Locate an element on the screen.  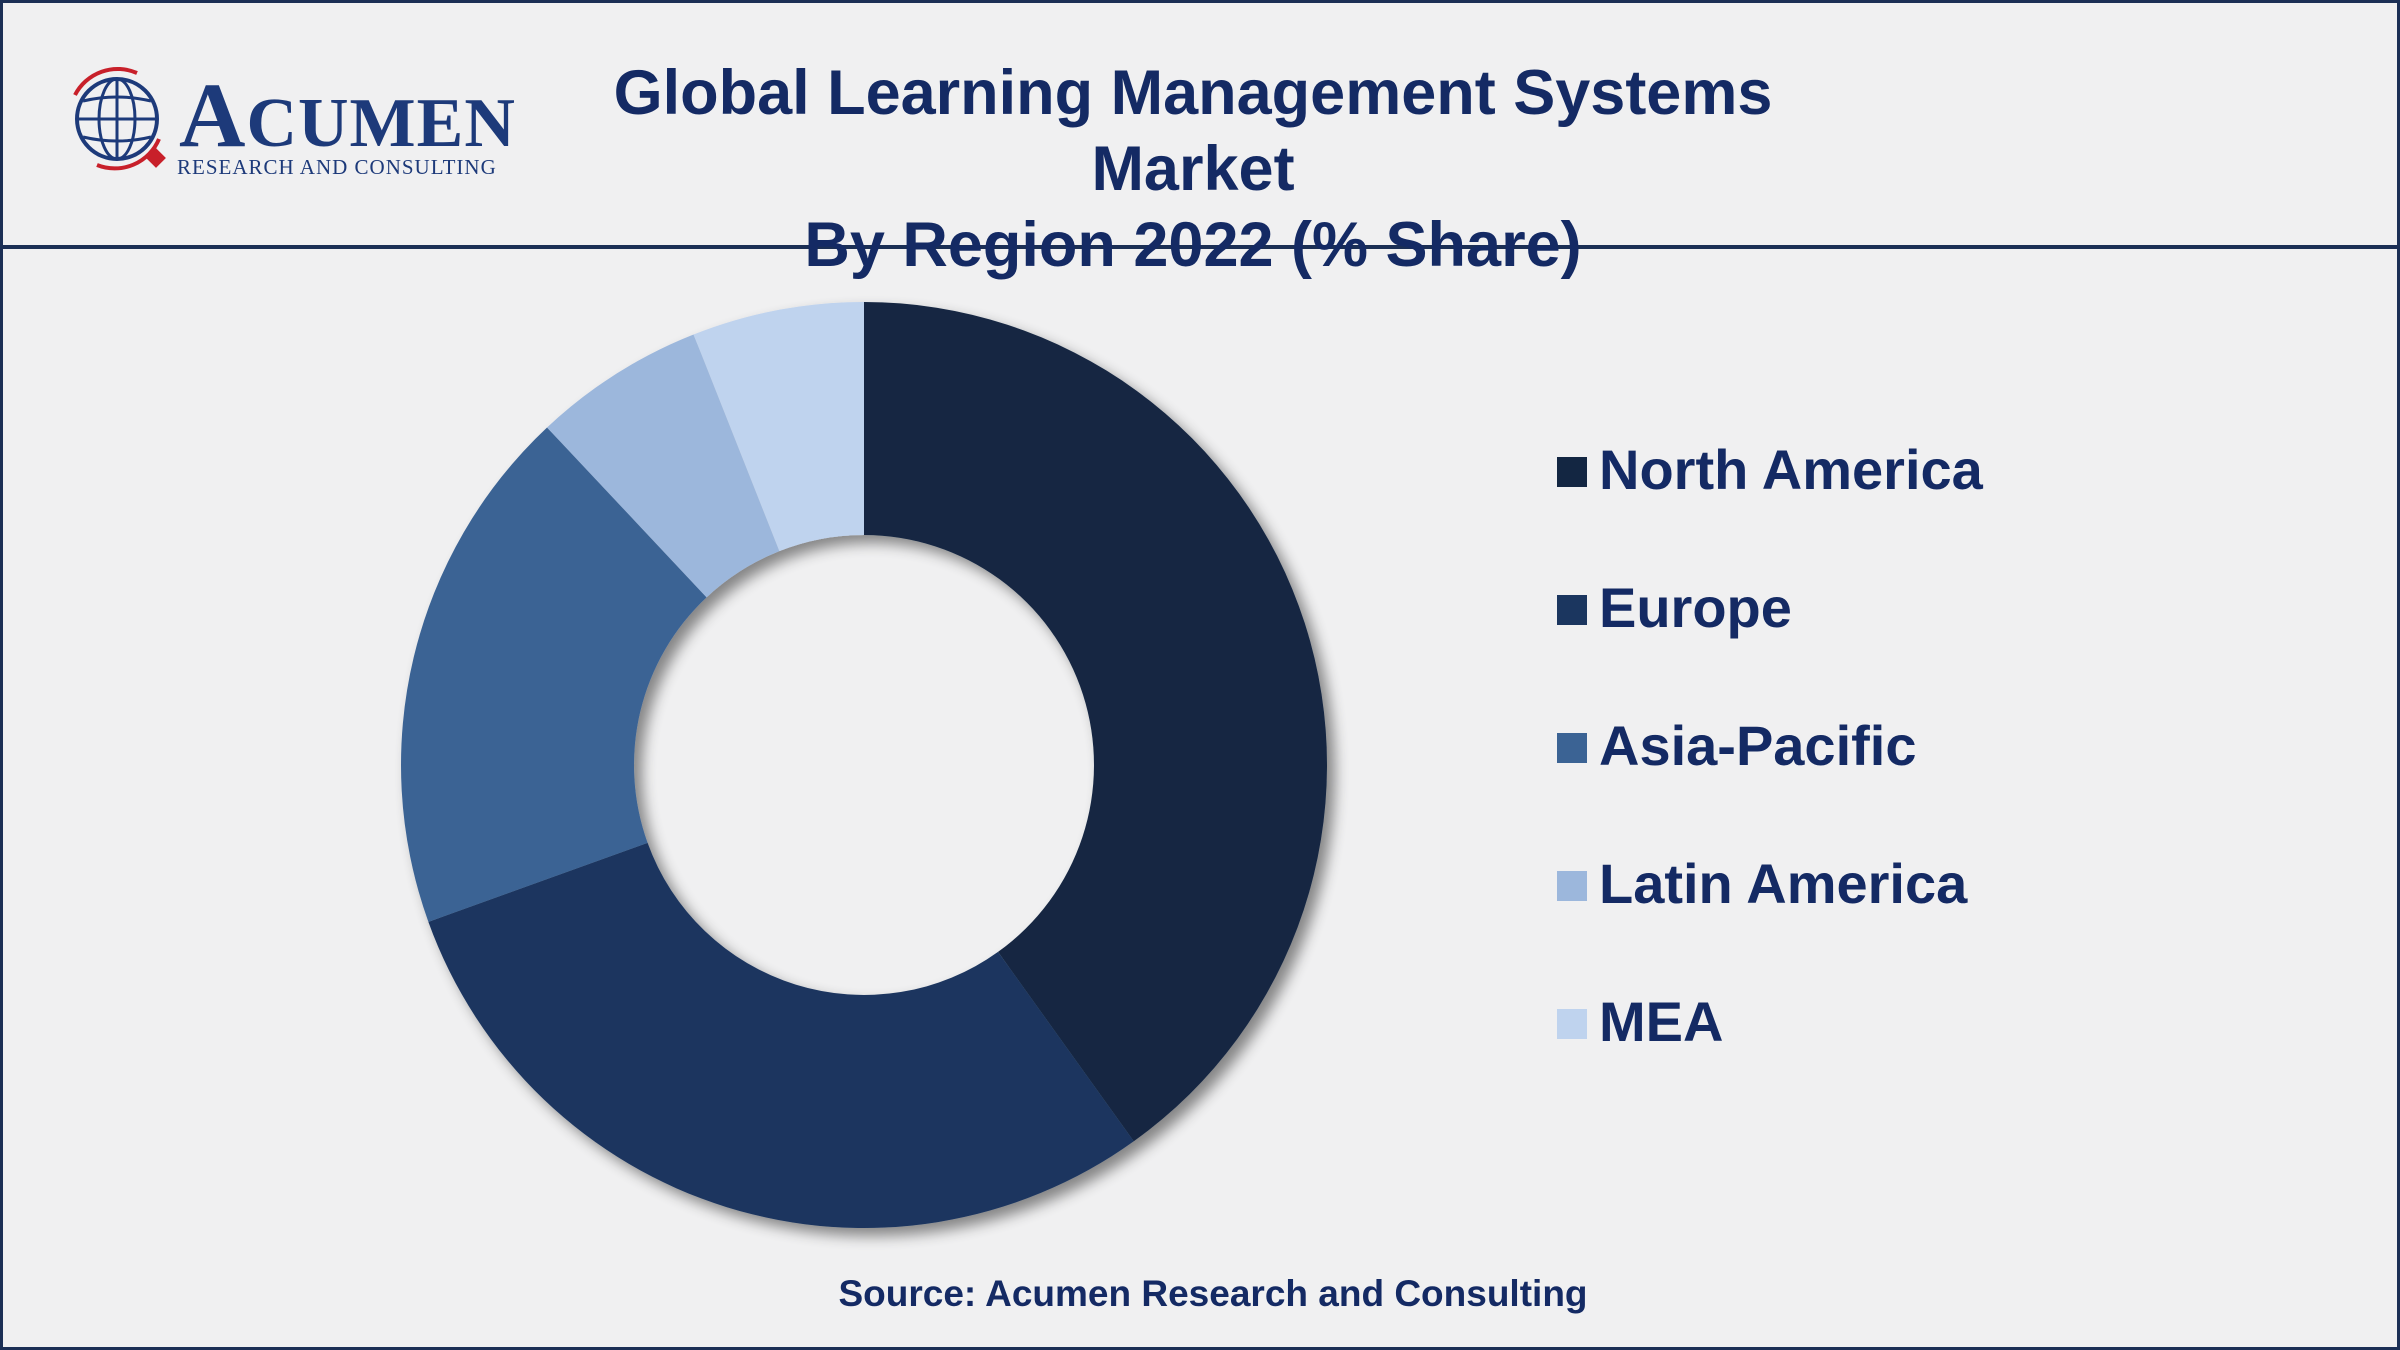
legend-label: Asia-Pacific is located at coordinates (1758, 745).